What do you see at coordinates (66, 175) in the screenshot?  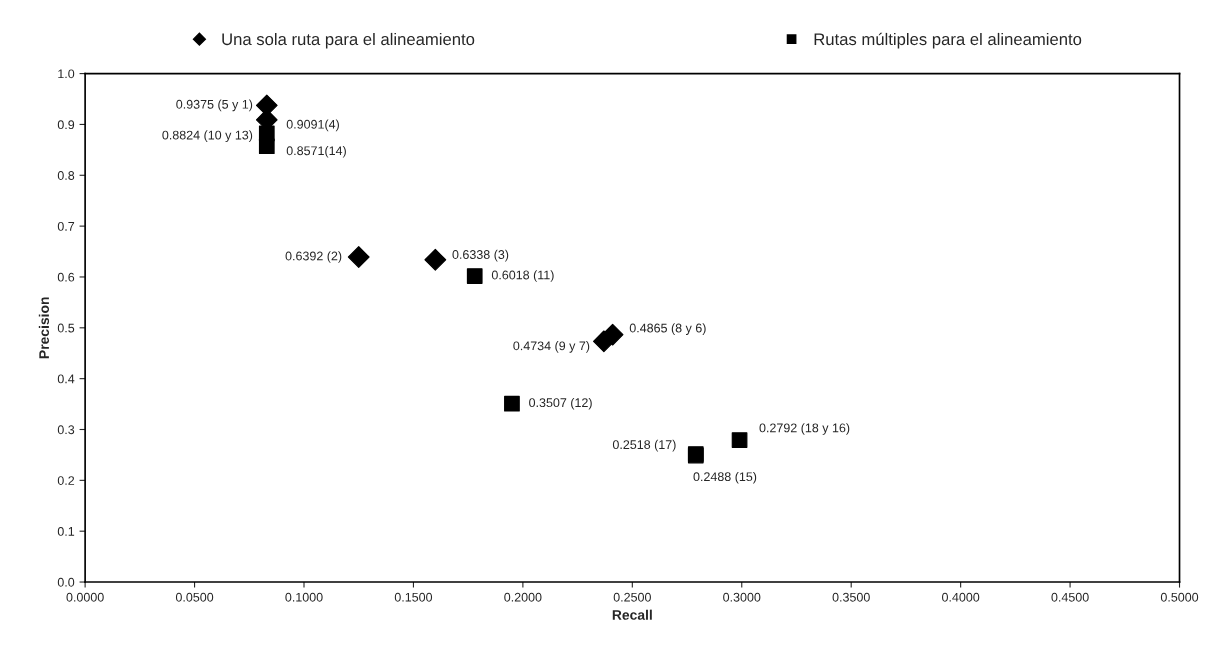 I see `y-tick-label: 0.8` at bounding box center [66, 175].